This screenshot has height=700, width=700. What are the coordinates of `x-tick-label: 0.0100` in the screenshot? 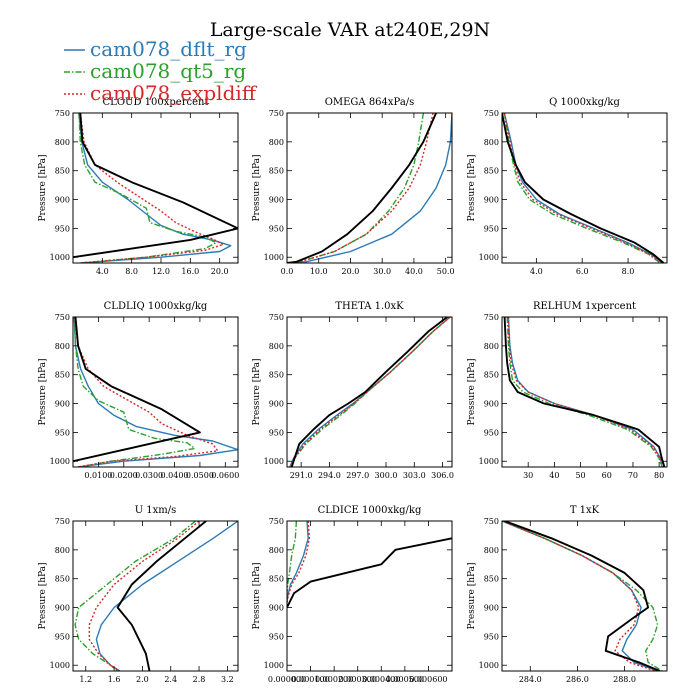 It's located at (98, 475).